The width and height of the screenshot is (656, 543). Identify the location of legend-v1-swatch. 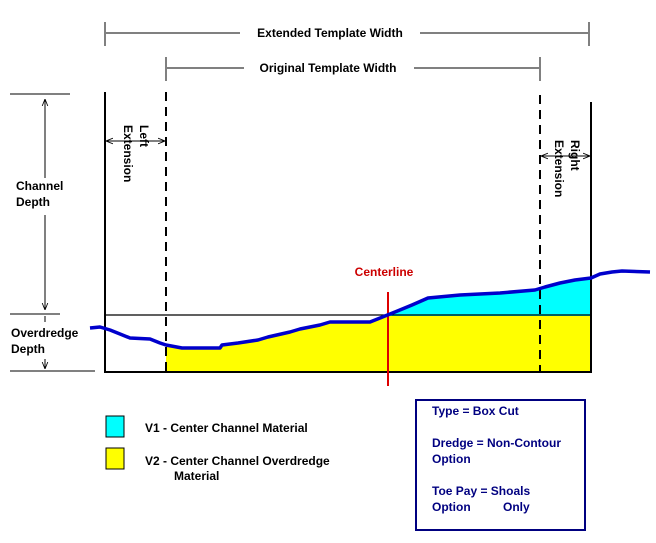
(115, 426).